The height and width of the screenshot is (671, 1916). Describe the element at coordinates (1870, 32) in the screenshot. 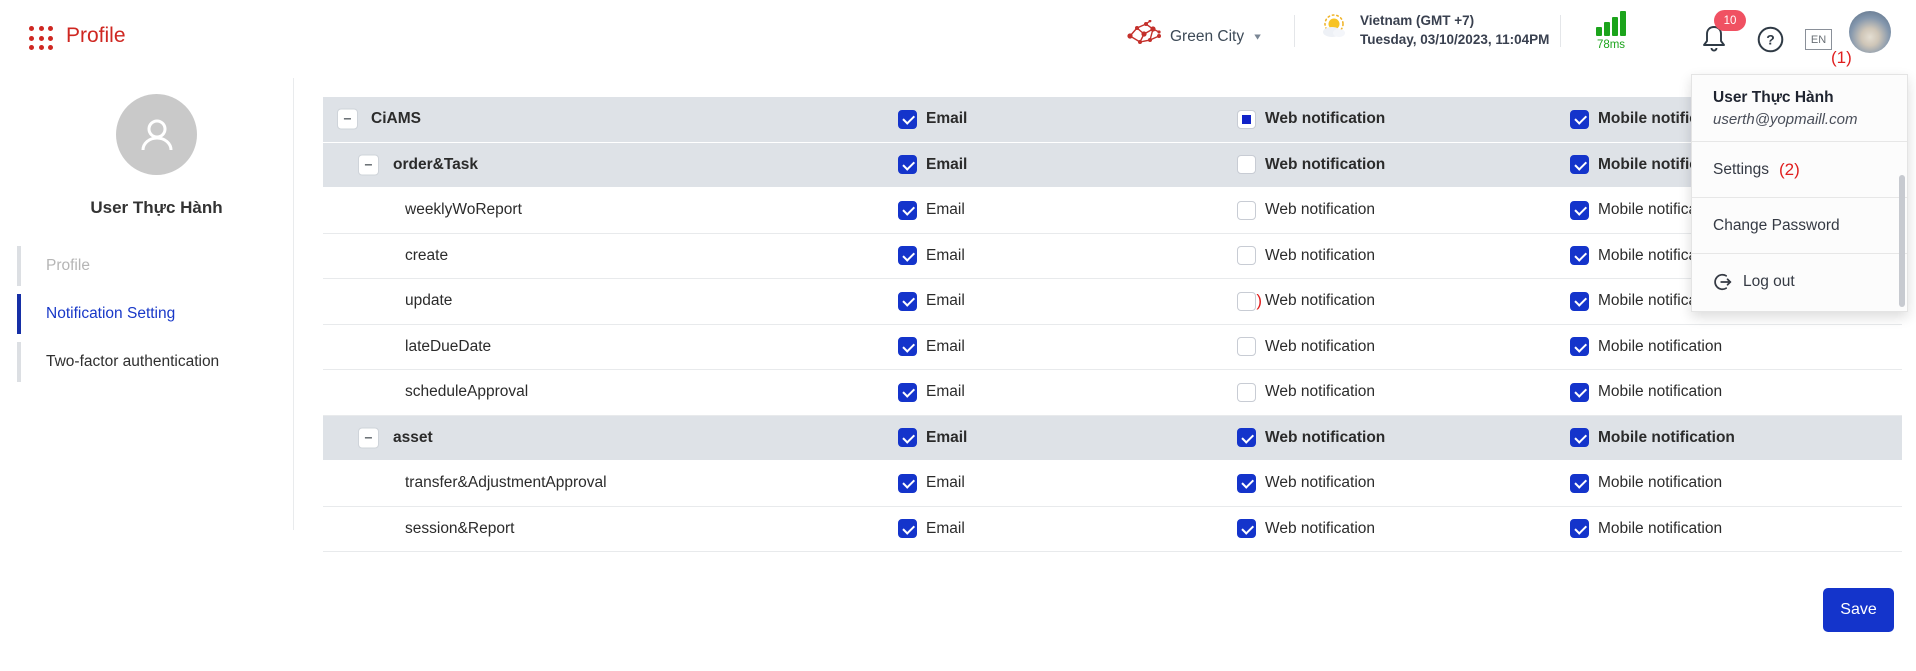

I see `user-avatar` at that location.